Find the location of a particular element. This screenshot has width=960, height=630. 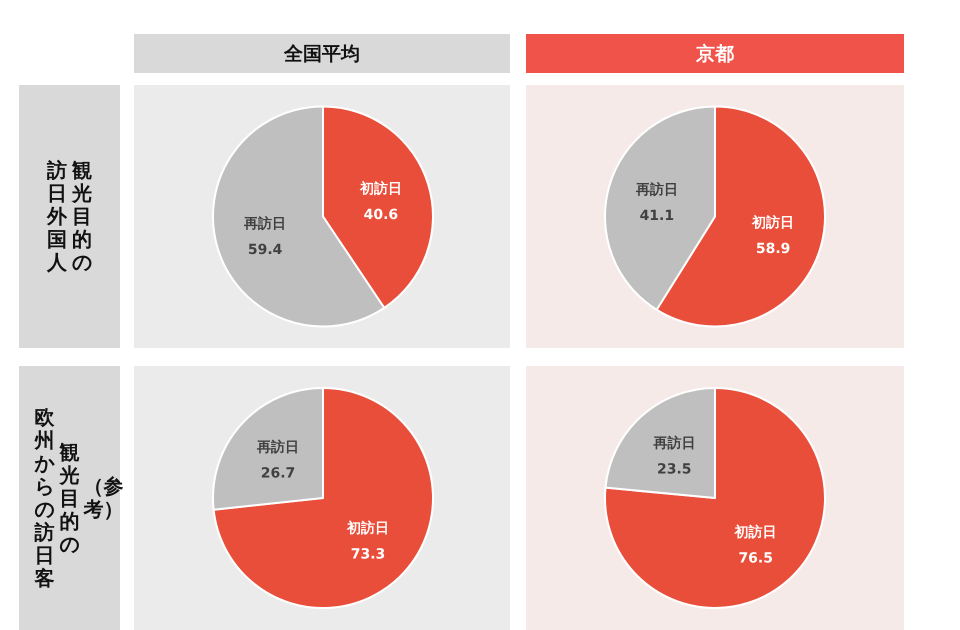

chart-title: 京都 is located at coordinates (714, 54).